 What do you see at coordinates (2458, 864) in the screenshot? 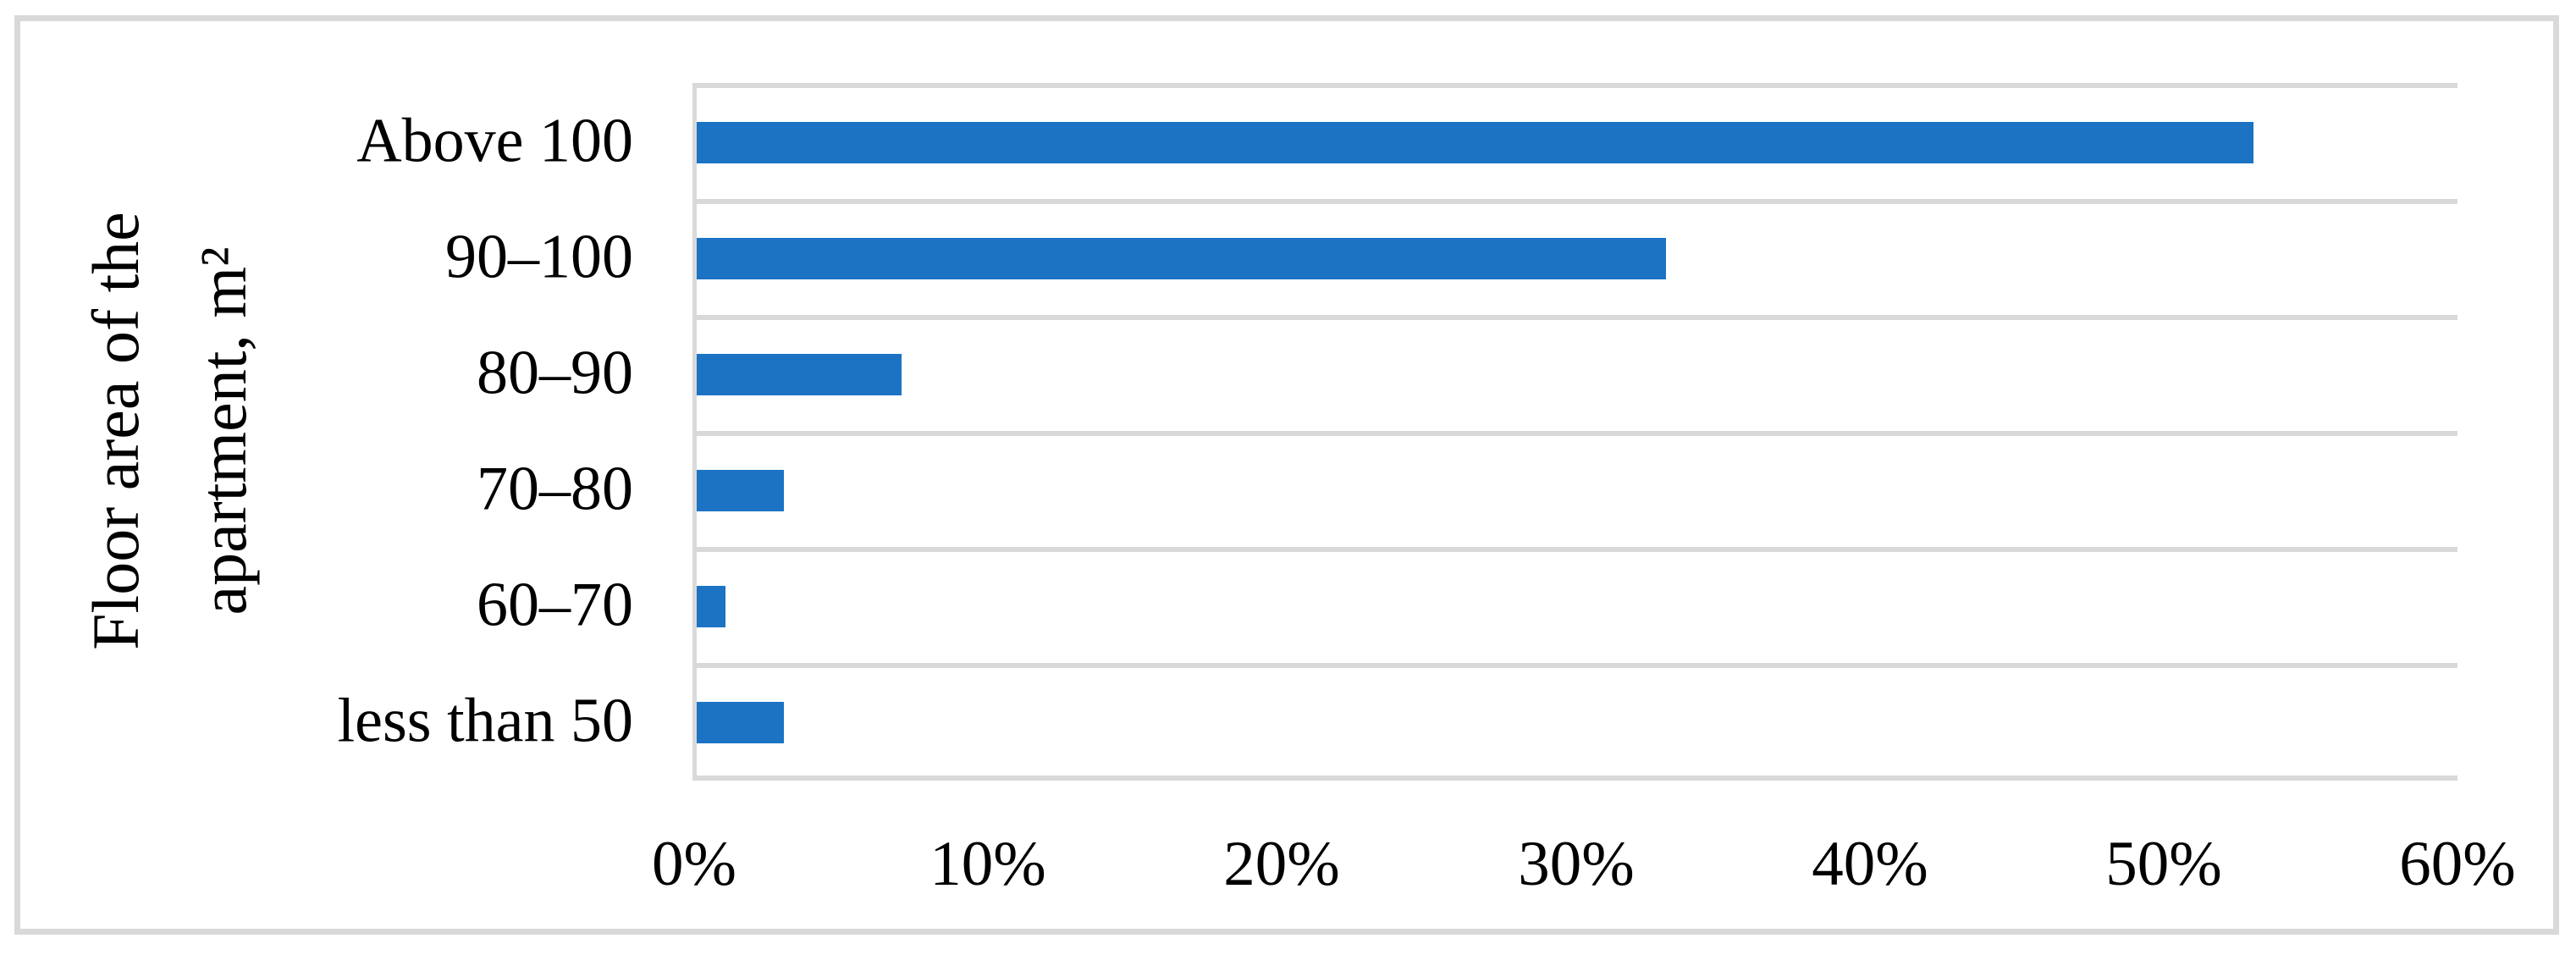
I see `x-tick-label: 60%` at bounding box center [2458, 864].